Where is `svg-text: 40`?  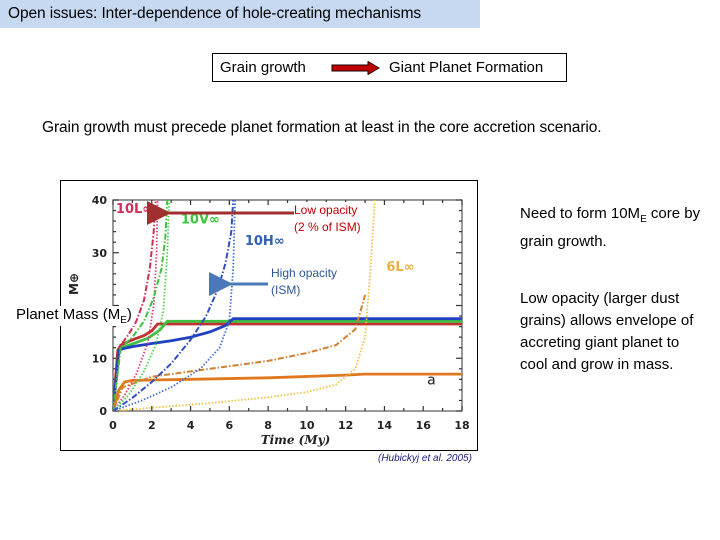 svg-text: 40 is located at coordinates (100, 200).